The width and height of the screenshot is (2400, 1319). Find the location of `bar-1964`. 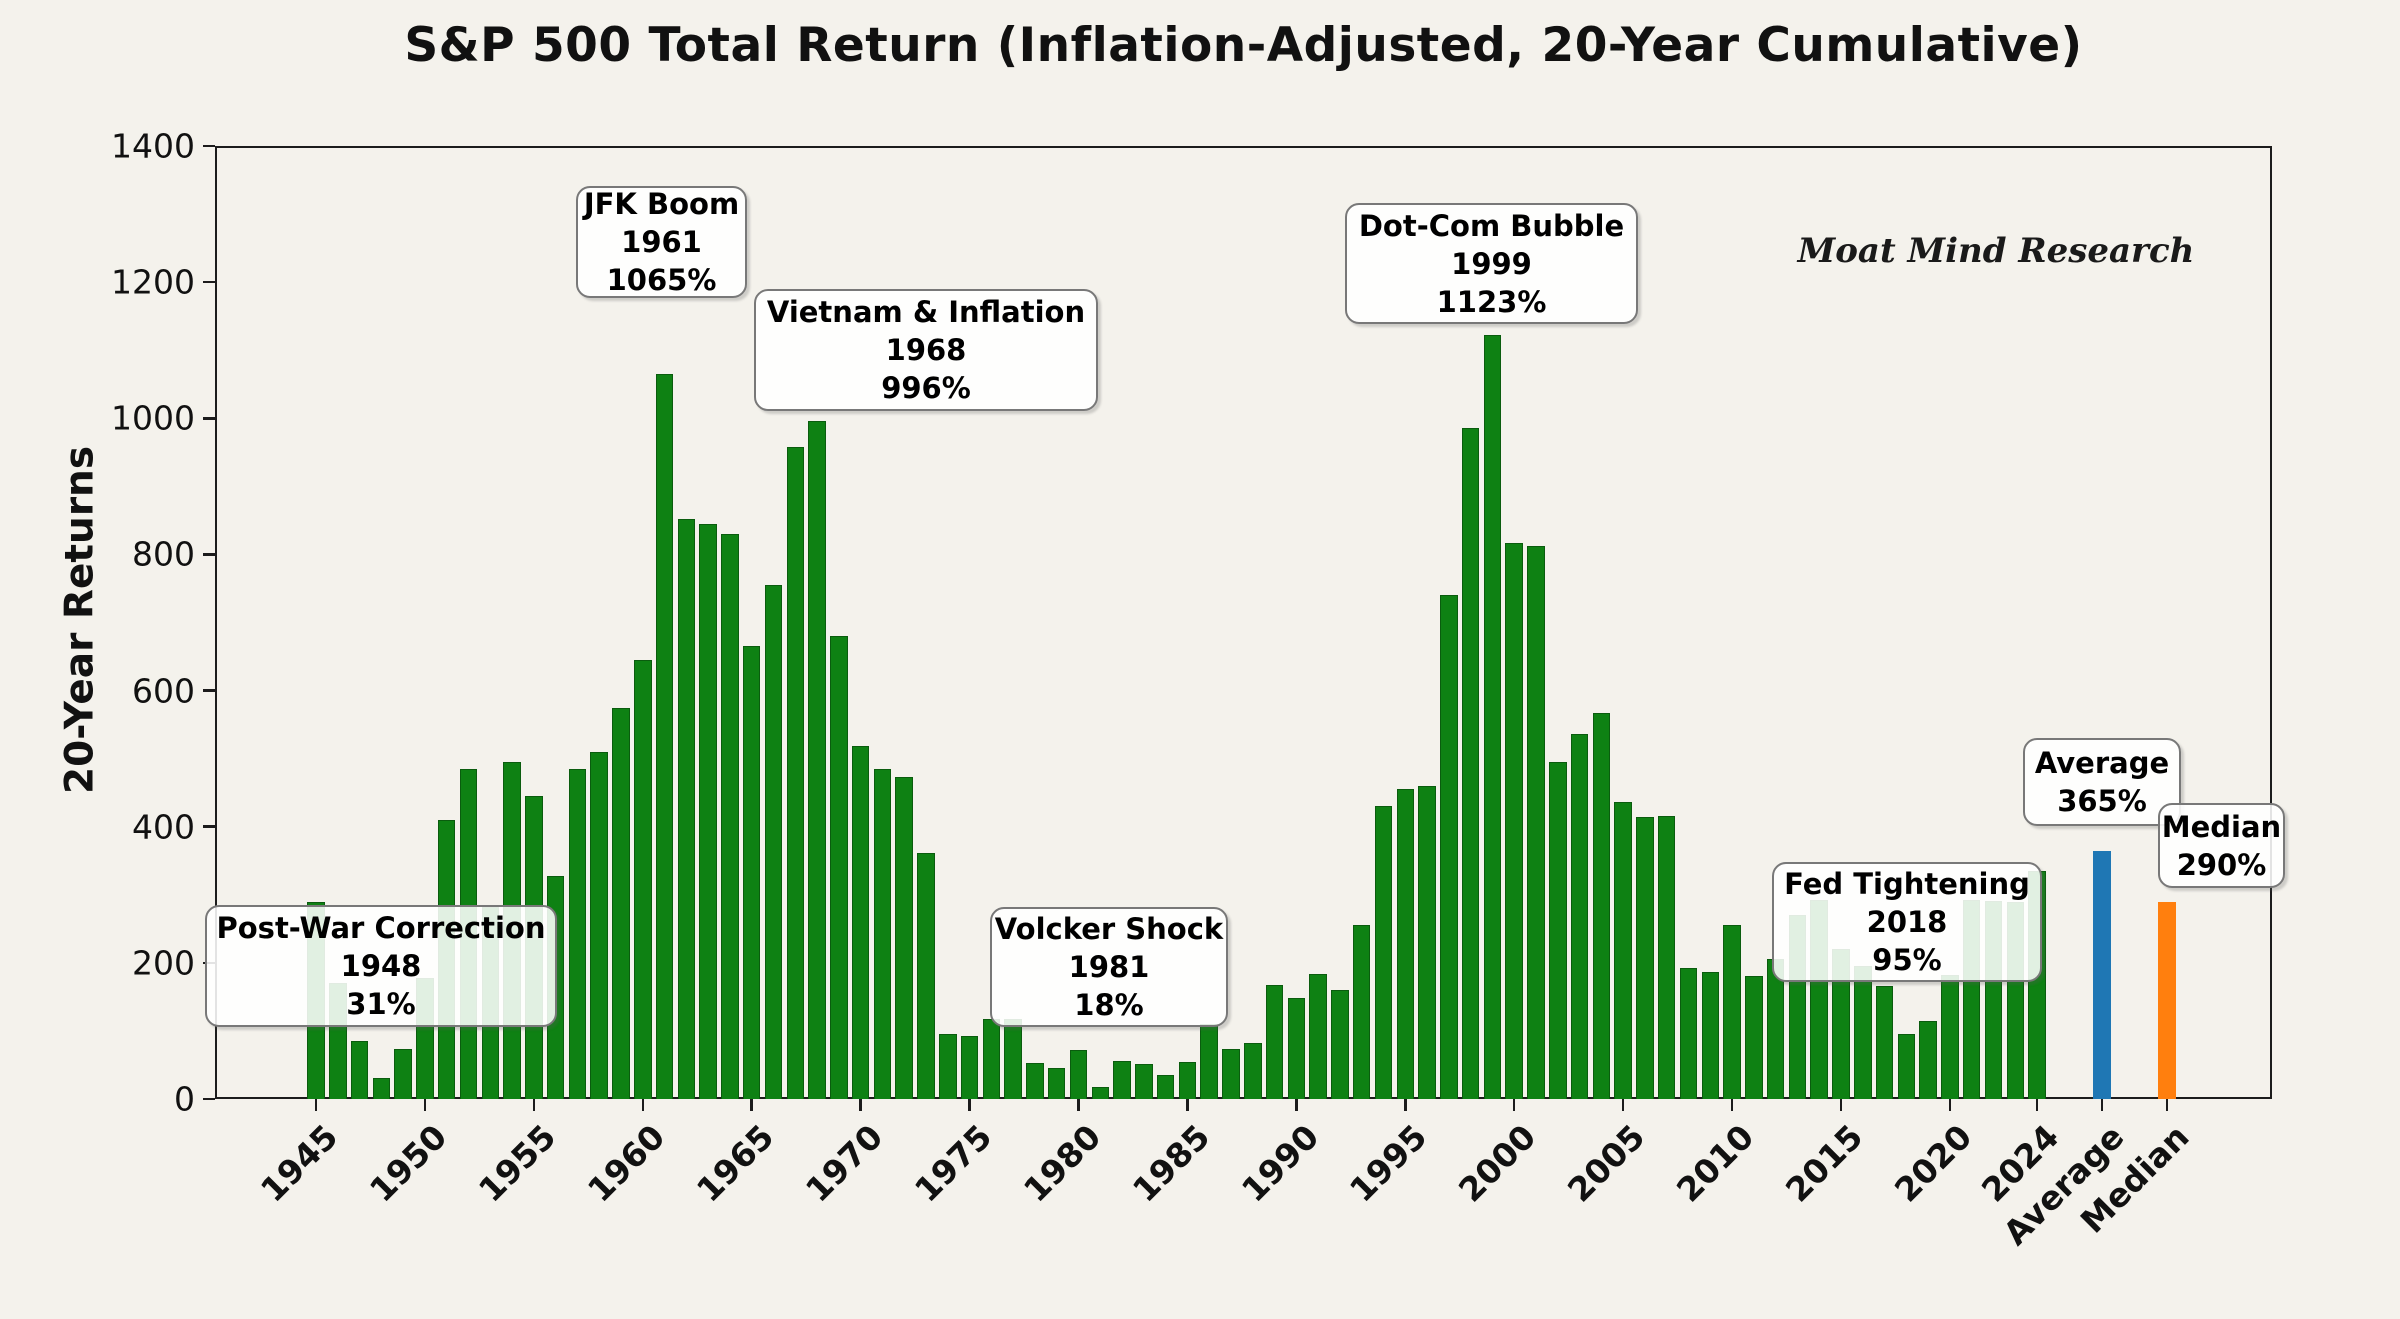

bar-1964 is located at coordinates (730, 816).